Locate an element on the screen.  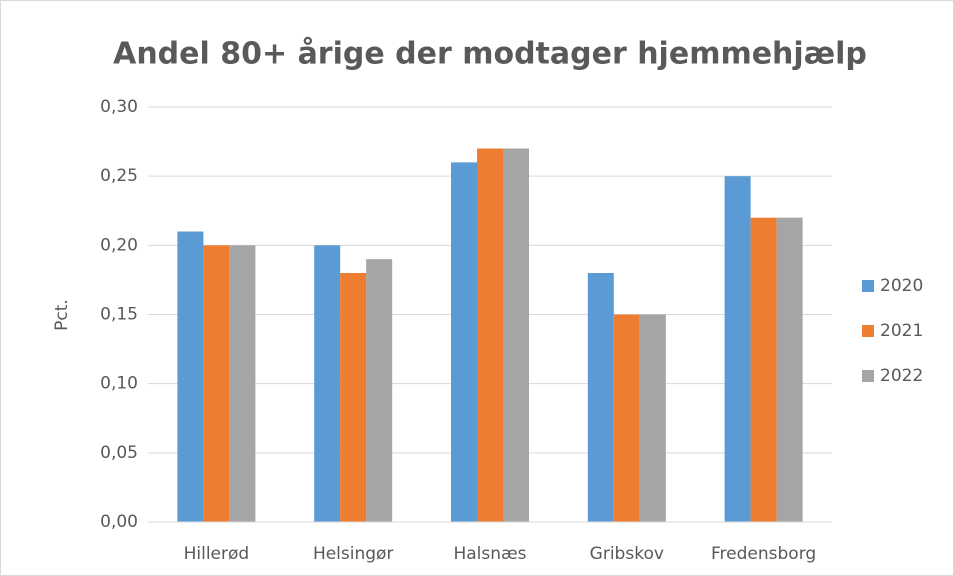
x-tick-label: Fredensborg is located at coordinates (763, 554).